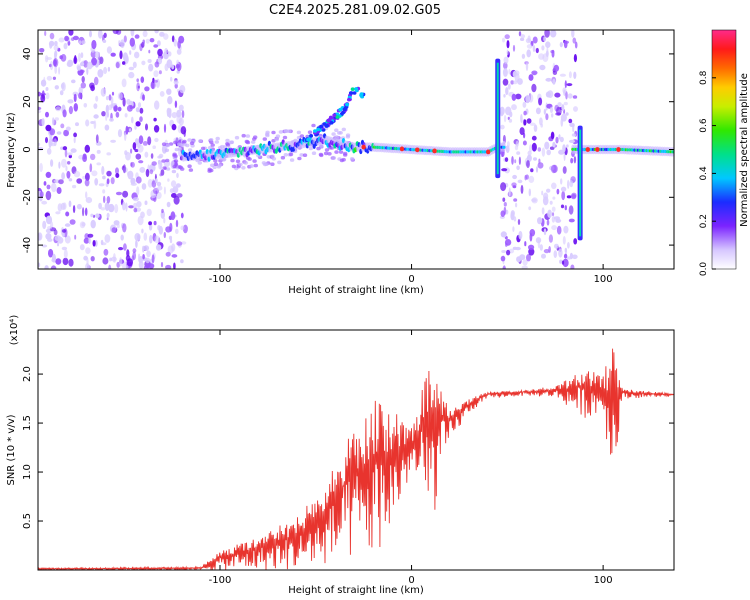 Image resolution: width=750 pixels, height=600 pixels. What do you see at coordinates (220, 580) in the screenshot?
I see `snr-x-tick-label: -100` at bounding box center [220, 580].